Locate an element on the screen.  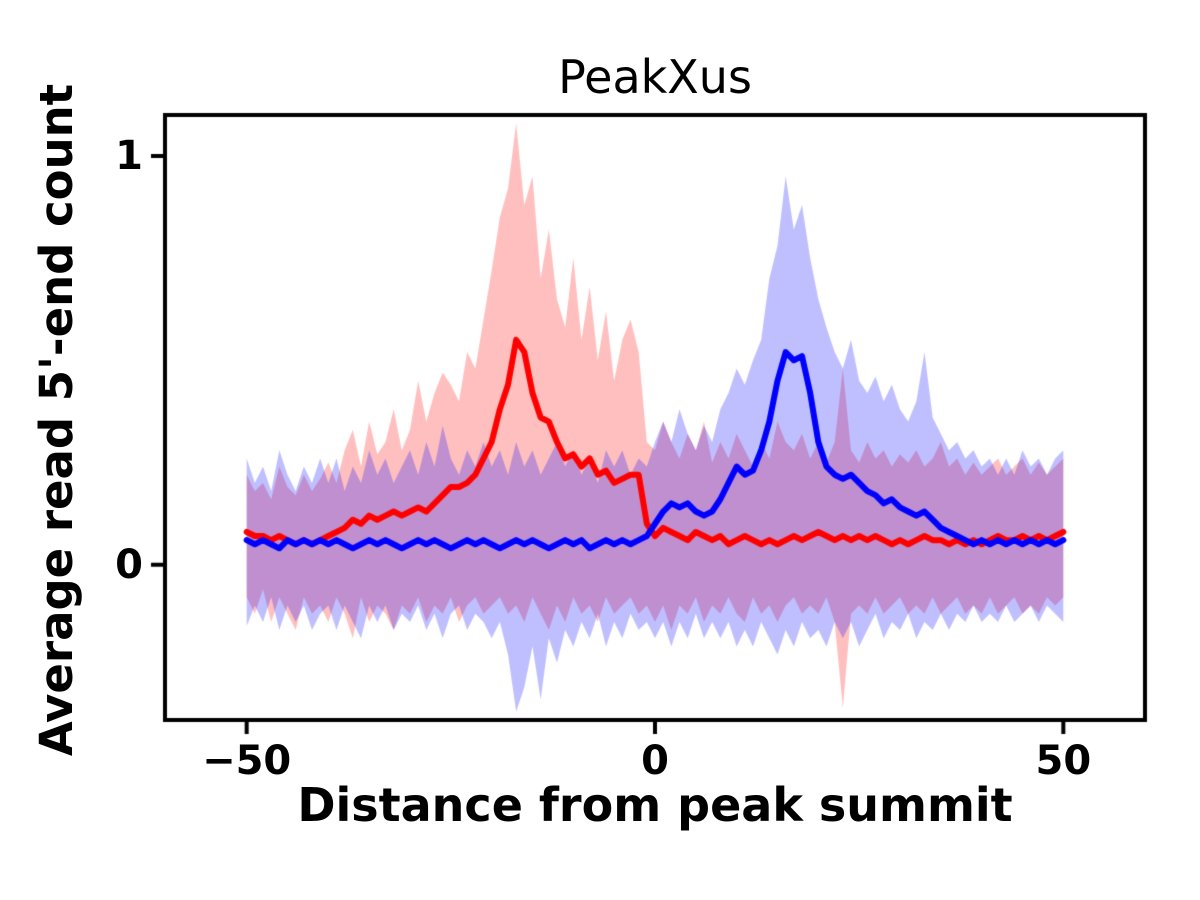
chart-title: PeakXus is located at coordinates (655, 77).